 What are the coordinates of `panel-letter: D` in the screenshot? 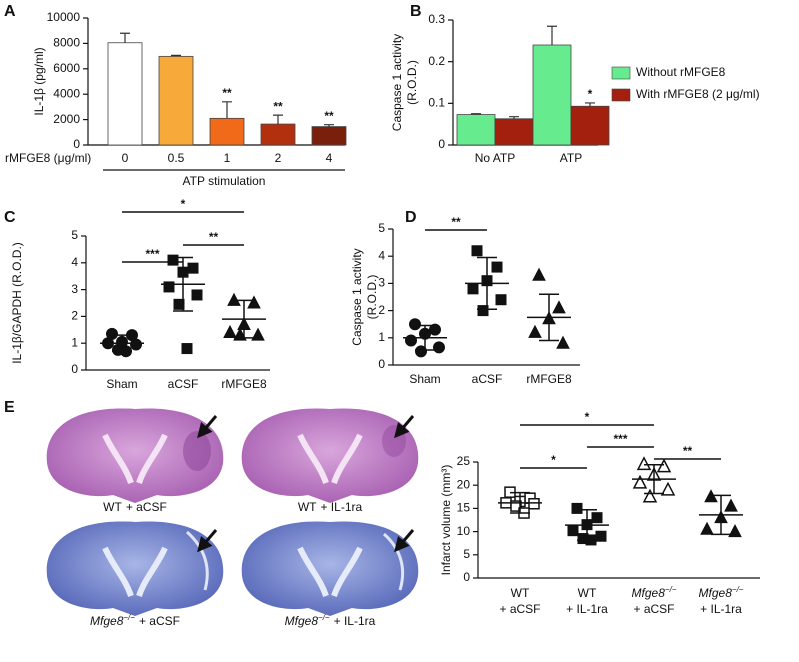 It's located at (411, 217).